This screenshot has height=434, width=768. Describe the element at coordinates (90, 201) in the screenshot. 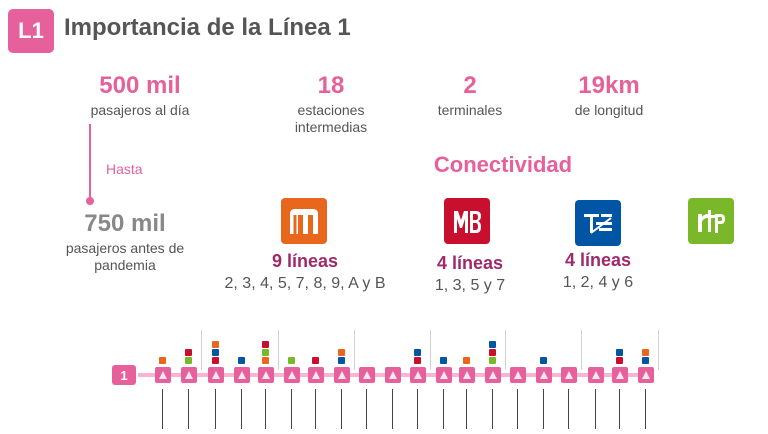

I see `timeline-dot` at that location.